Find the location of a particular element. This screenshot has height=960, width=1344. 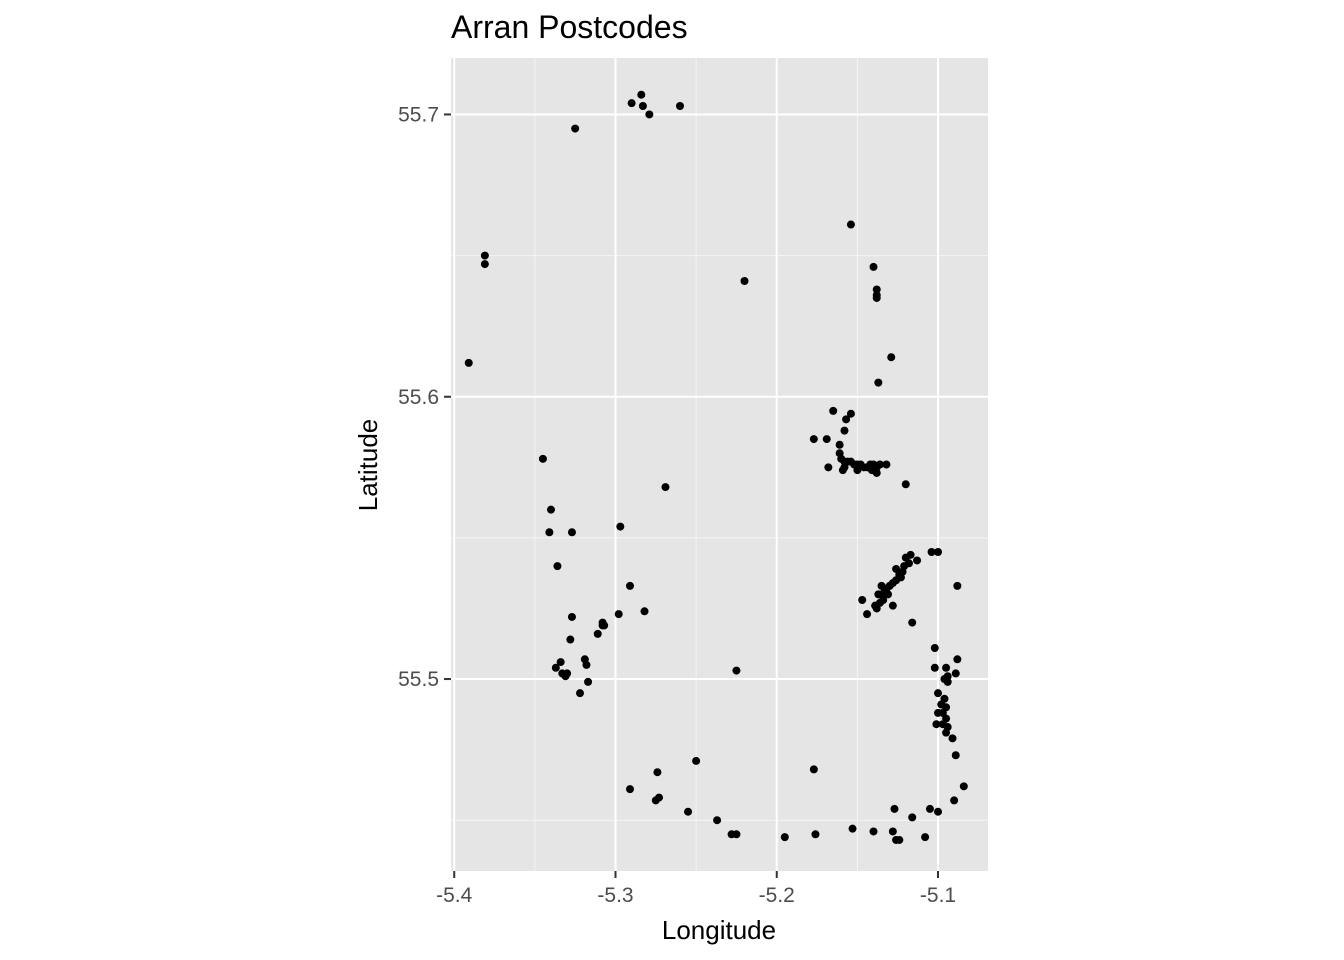

x-tick-label: -5.1 is located at coordinates (938, 895).